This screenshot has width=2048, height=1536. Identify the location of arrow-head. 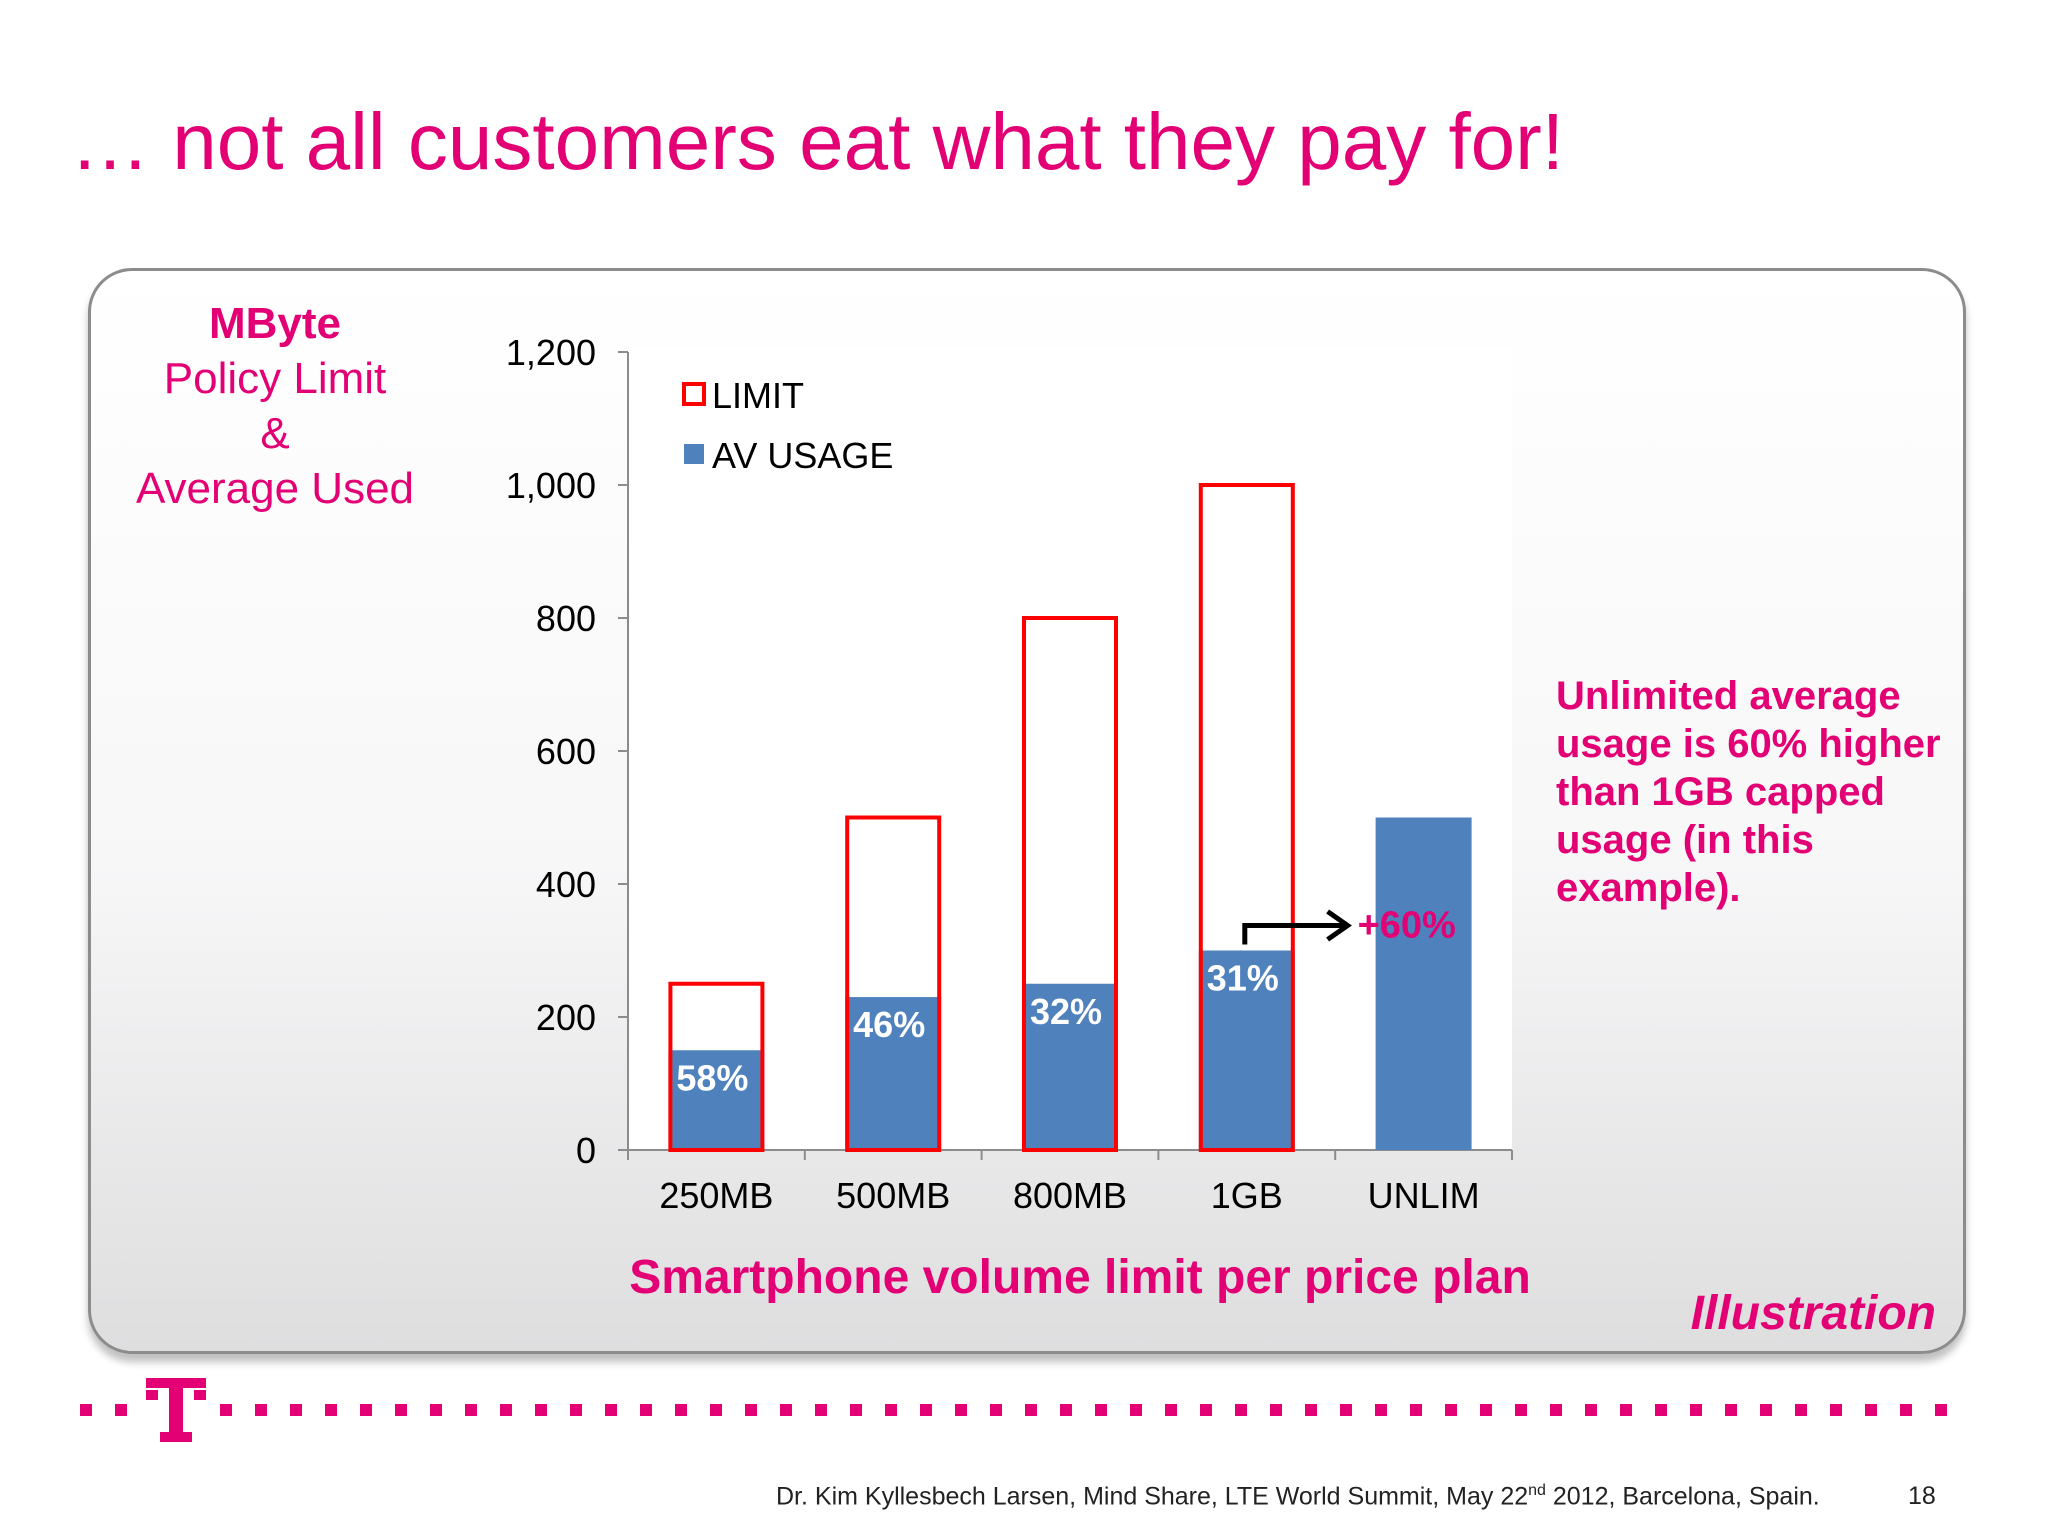
(1339, 925).